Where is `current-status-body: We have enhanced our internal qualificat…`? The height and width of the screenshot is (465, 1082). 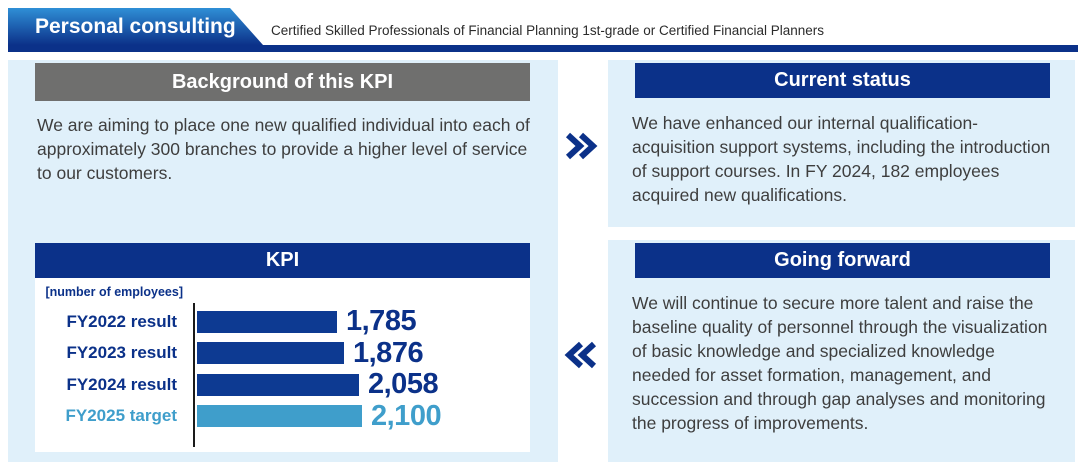
current-status-body: We have enhanced our internal qualificat… is located at coordinates (841, 159).